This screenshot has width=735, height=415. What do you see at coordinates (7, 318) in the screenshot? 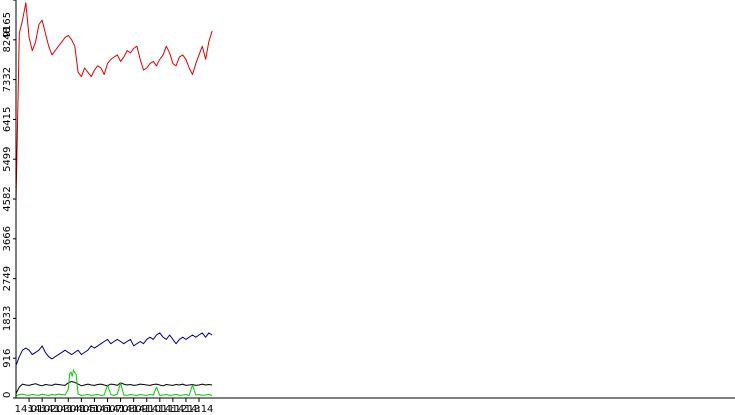
I see `y-tick-label: 1833` at bounding box center [7, 318].